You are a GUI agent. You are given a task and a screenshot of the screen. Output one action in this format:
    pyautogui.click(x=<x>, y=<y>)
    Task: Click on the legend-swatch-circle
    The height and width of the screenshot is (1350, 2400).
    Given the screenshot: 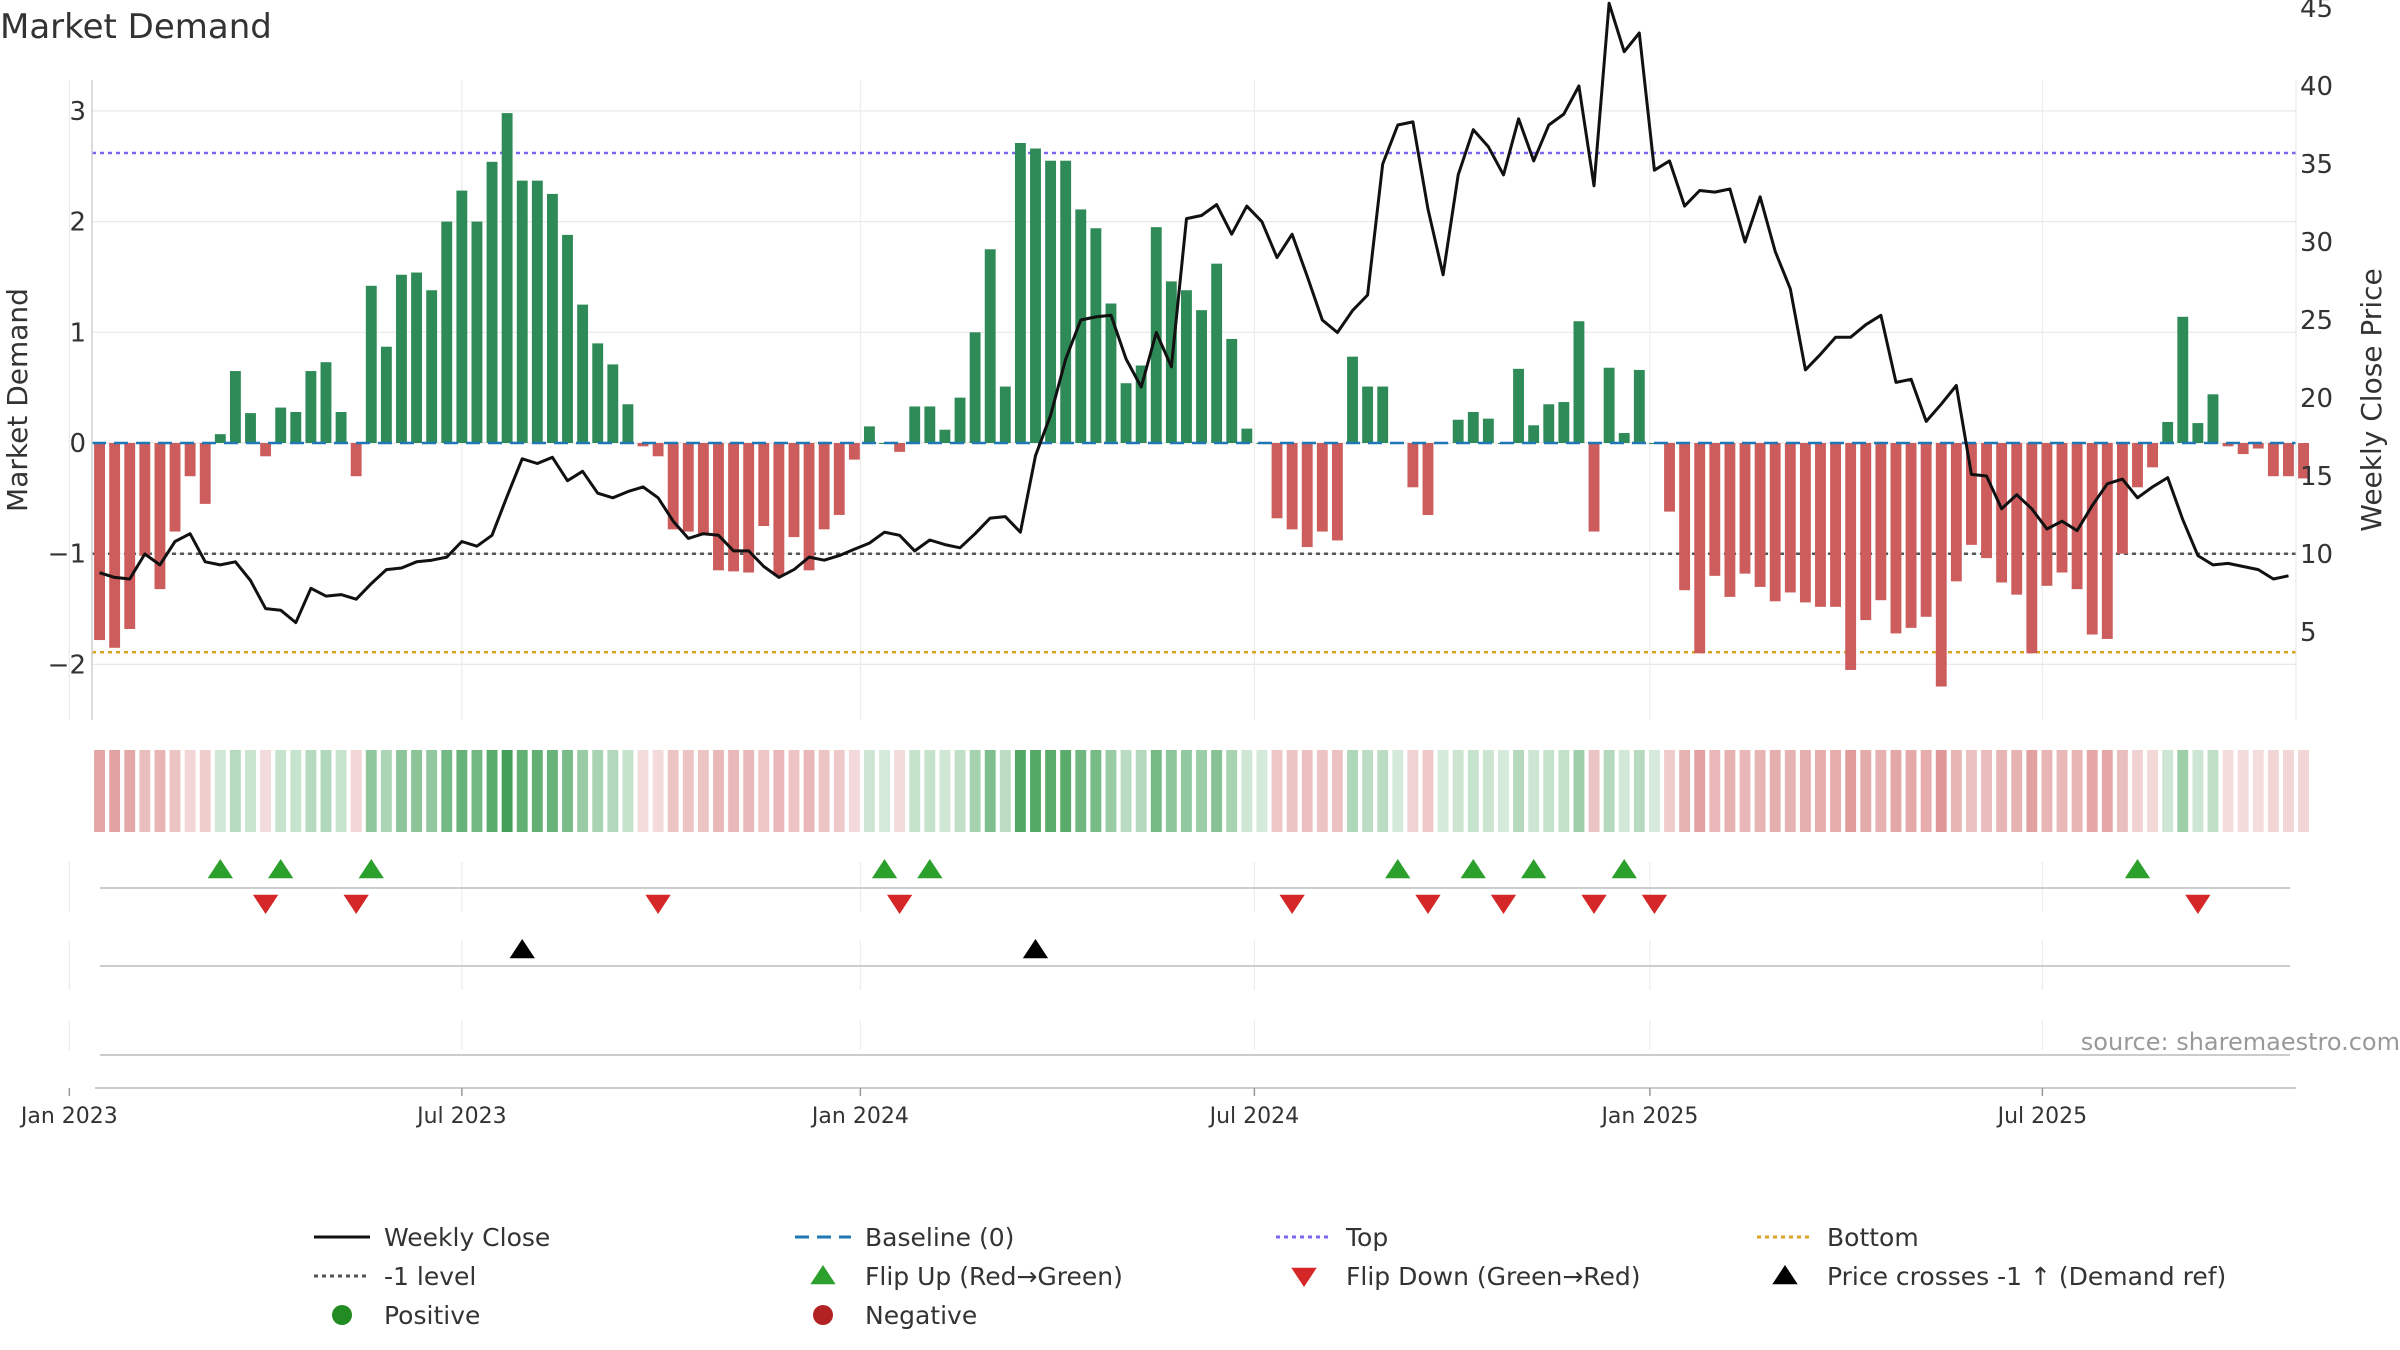 What is the action you would take?
    pyautogui.click(x=823, y=1315)
    